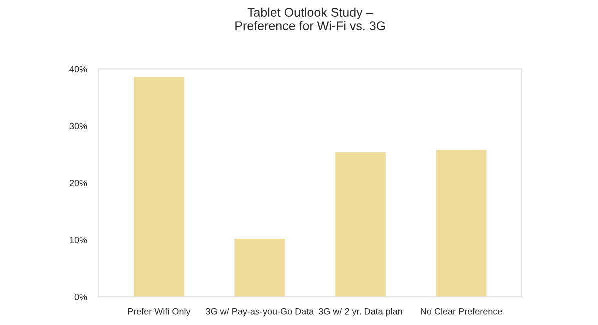 This screenshot has width=598, height=325. What do you see at coordinates (79, 183) in the screenshot?
I see `y-tick-label: 20%` at bounding box center [79, 183].